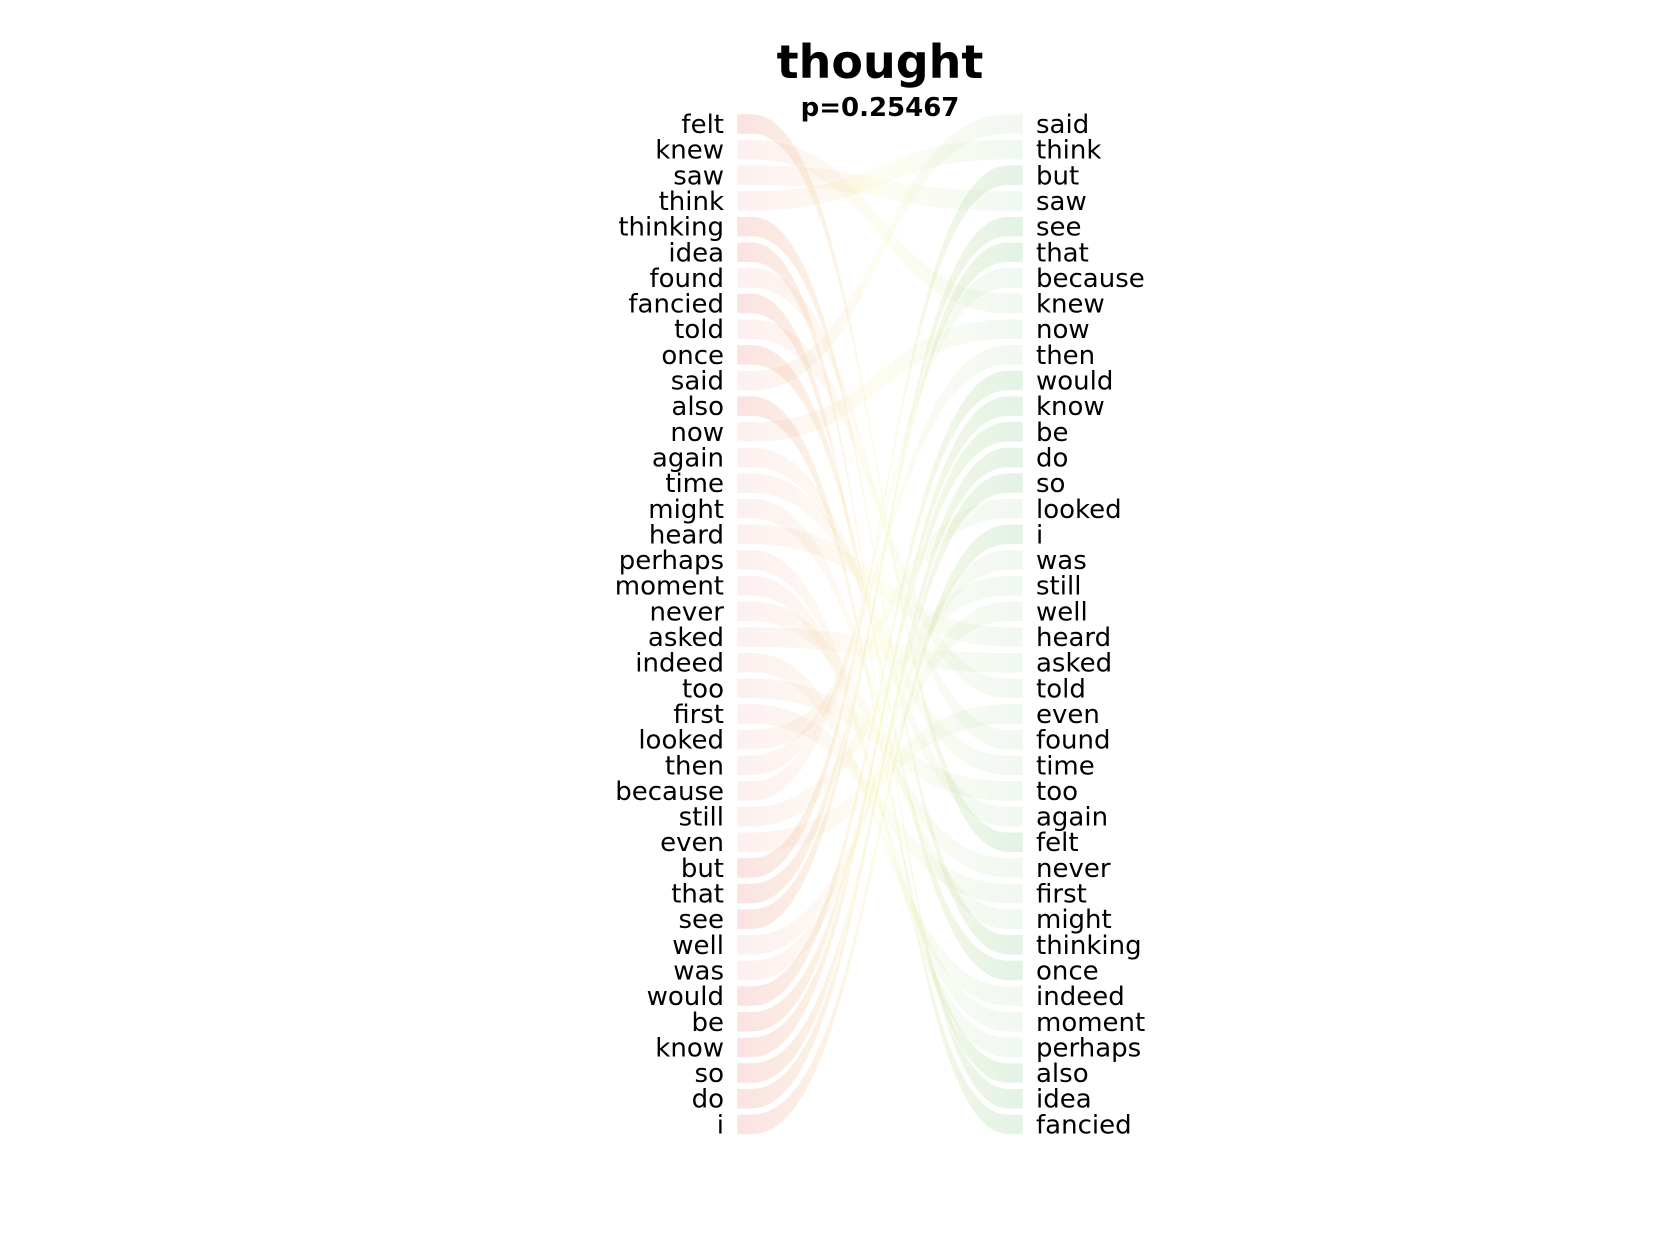 Image resolution: width=1680 pixels, height=1260 pixels. Describe the element at coordinates (686, 535) in the screenshot. I see `left-word-label: heard` at that location.